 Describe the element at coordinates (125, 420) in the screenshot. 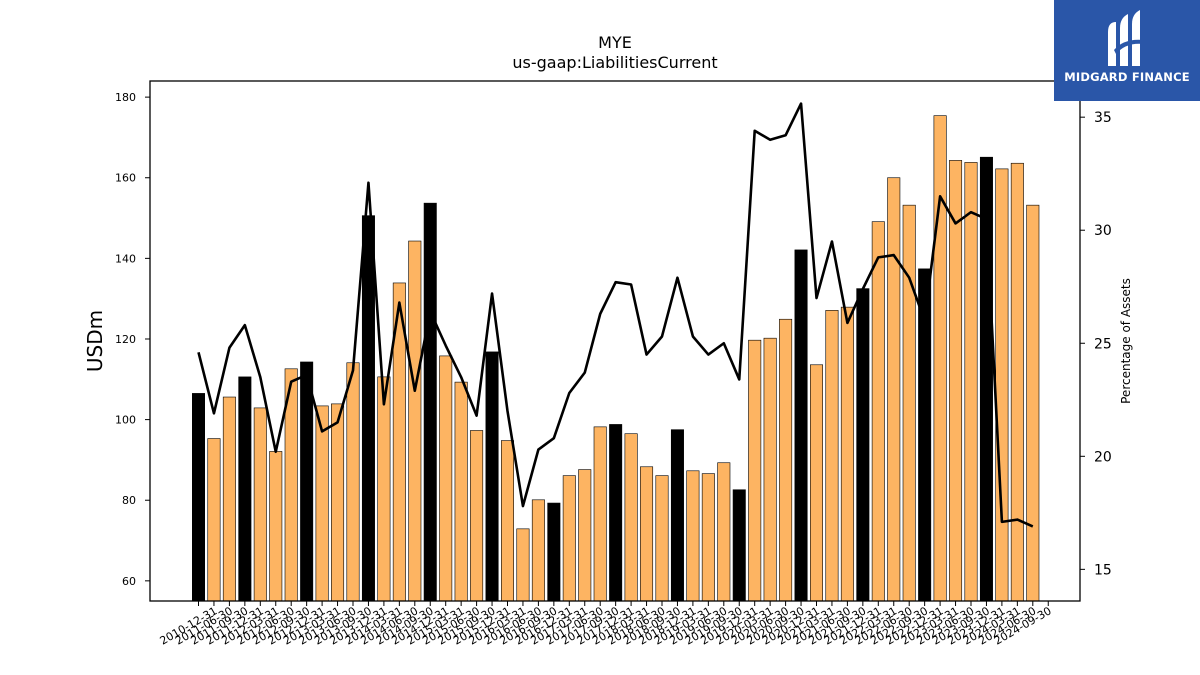

I see `y-tick-label: 100` at that location.